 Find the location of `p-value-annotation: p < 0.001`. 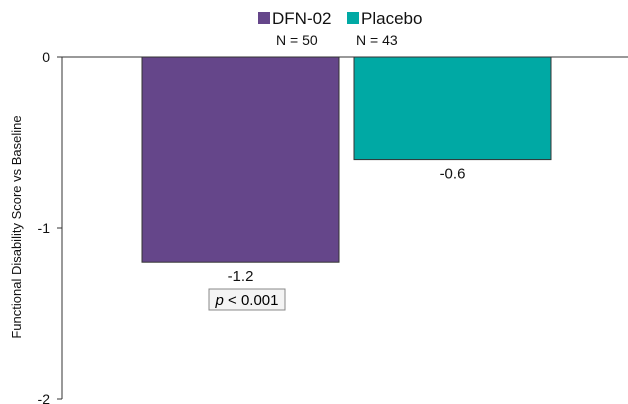

p-value-annotation: p < 0.001 is located at coordinates (247, 299).